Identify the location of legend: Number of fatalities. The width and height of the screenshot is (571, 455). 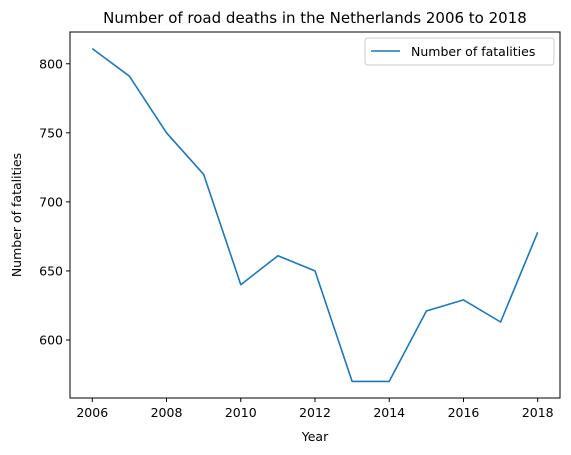
(459, 51).